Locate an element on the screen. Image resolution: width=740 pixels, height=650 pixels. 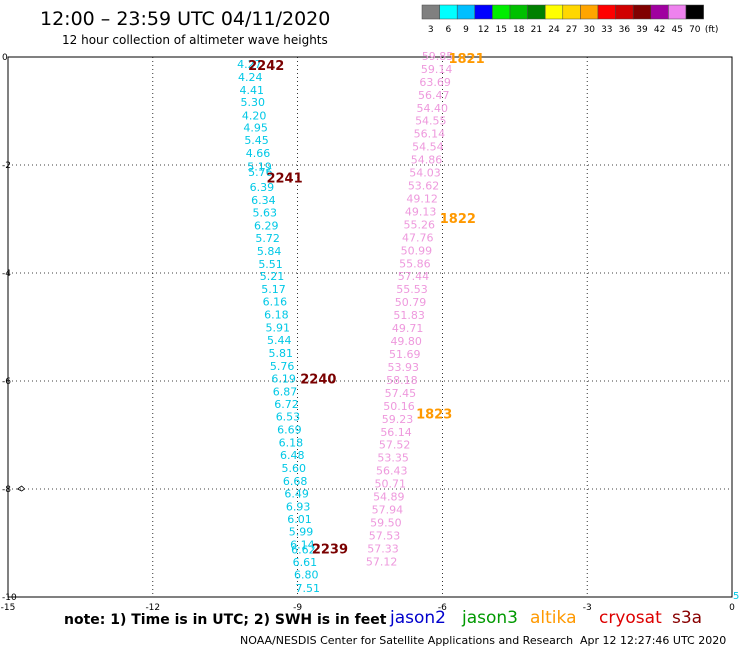
wave-height-value: 55.86 is located at coordinates (415, 263).